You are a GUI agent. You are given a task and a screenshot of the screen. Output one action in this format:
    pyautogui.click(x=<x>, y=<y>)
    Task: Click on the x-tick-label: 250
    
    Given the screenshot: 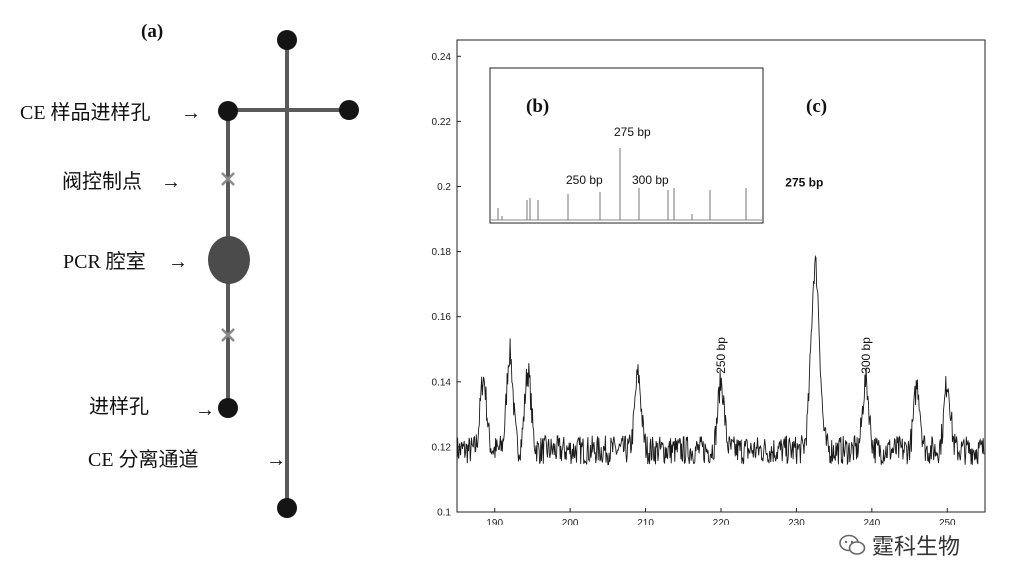 What is the action you would take?
    pyautogui.click(x=947, y=521)
    